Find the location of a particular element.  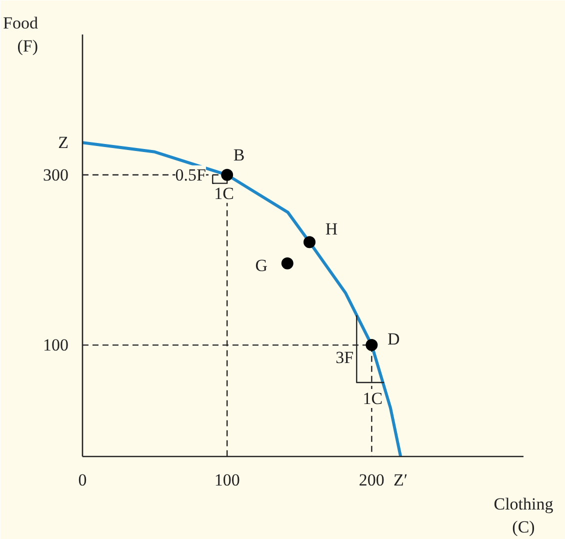

x-tick-label: 0 is located at coordinates (82, 480).